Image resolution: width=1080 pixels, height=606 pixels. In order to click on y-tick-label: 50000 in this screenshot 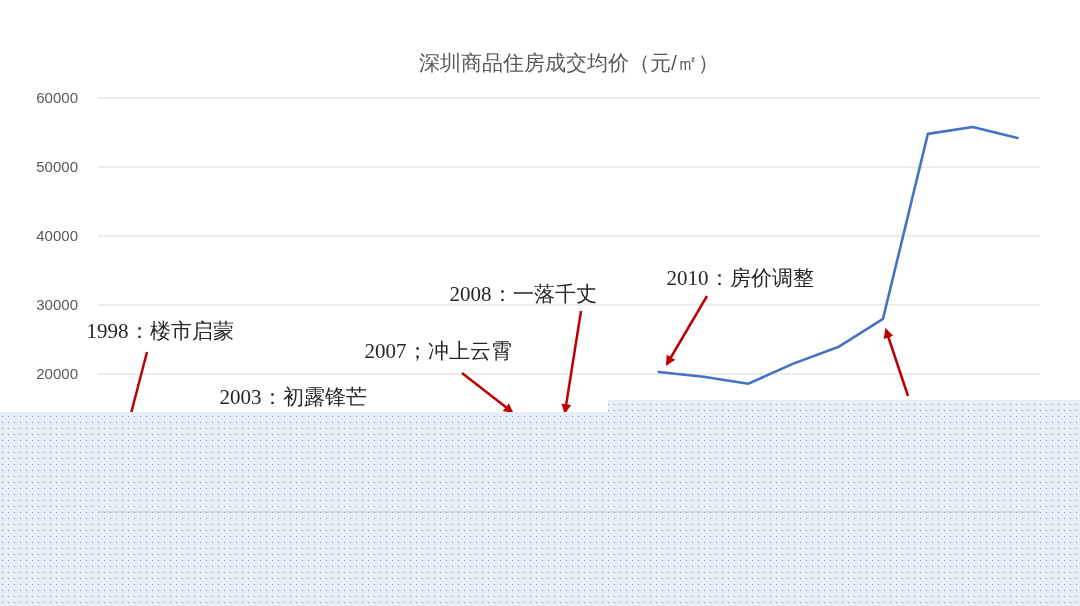, I will do `click(57, 166)`.